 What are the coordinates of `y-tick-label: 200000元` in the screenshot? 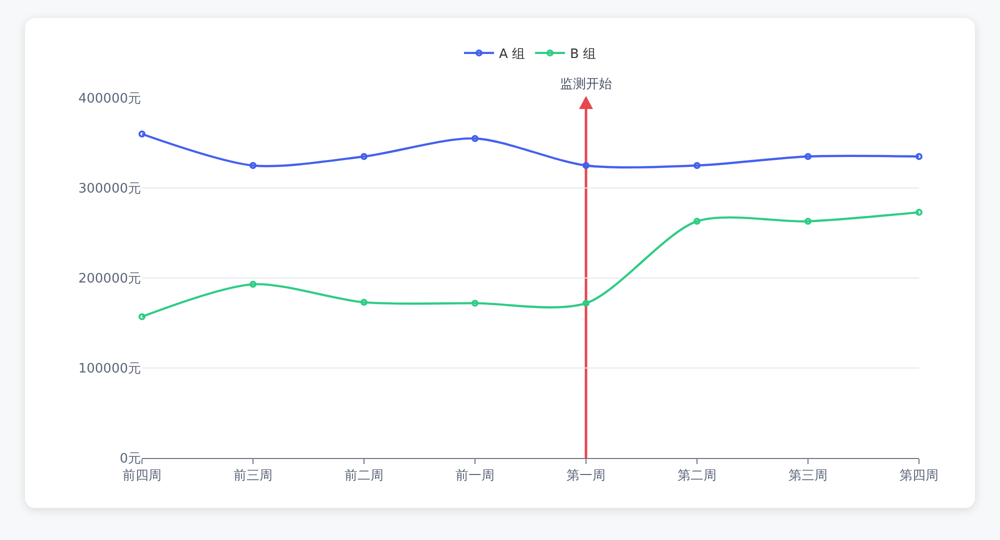 It's located at (109, 279).